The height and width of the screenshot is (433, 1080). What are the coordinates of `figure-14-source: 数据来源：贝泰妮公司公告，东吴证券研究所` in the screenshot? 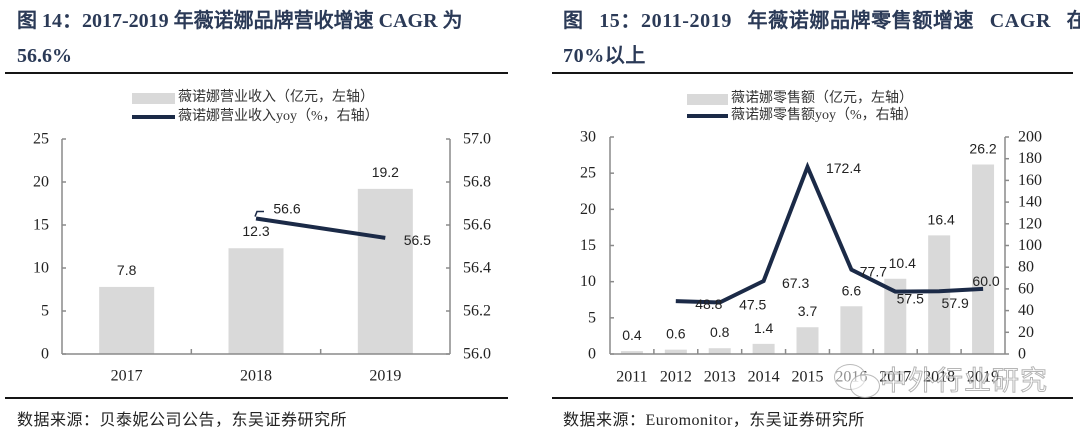 It's located at (182, 420).